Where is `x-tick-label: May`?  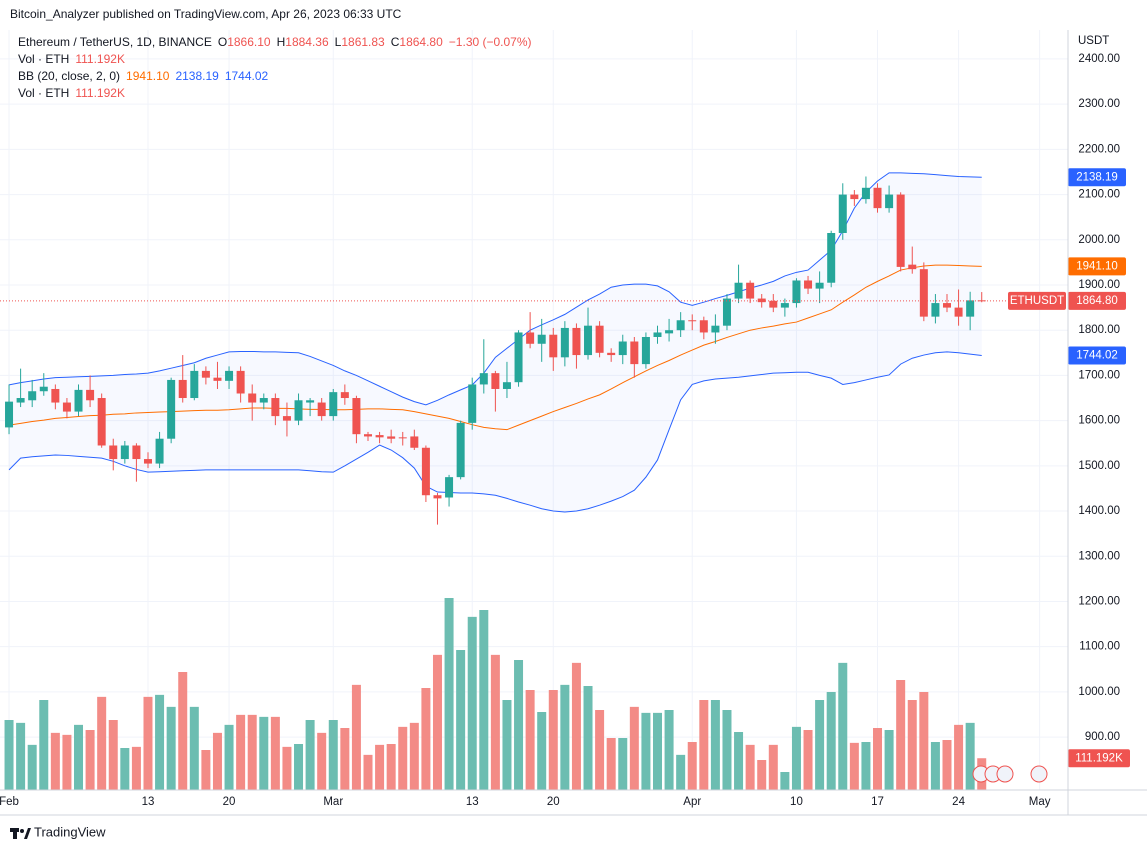 x-tick-label: May is located at coordinates (1040, 802).